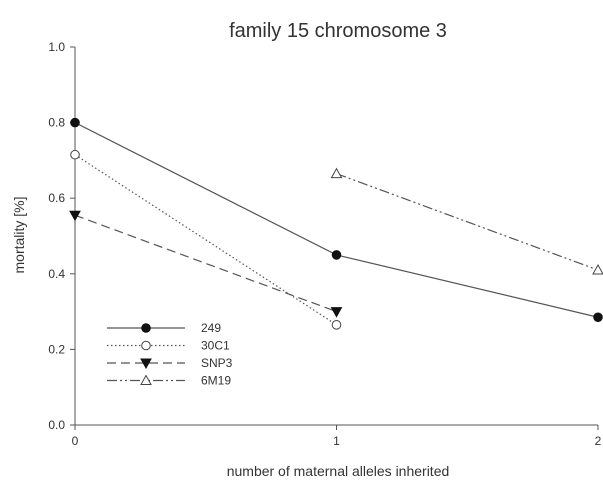  I want to click on x-tick-label: 0, so click(75, 441).